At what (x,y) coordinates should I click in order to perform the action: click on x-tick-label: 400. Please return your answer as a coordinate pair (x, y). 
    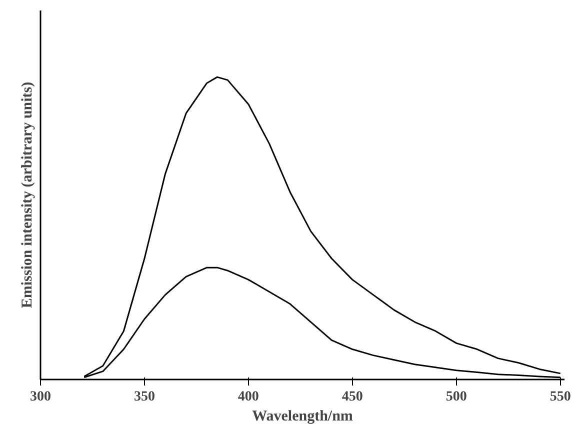
    Looking at the image, I should click on (248, 397).